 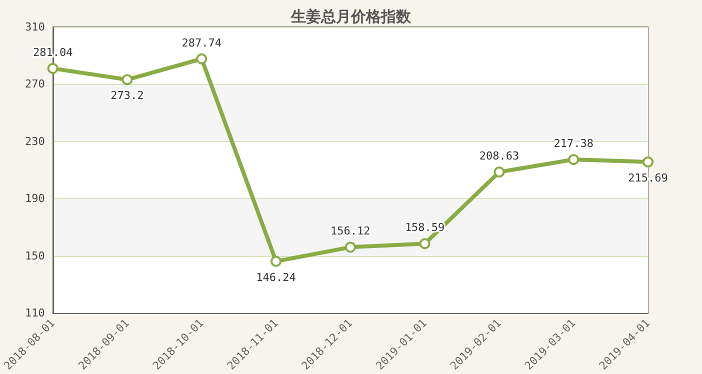 What do you see at coordinates (34, 255) in the screenshot?
I see `y-tick-label: 150` at bounding box center [34, 255].